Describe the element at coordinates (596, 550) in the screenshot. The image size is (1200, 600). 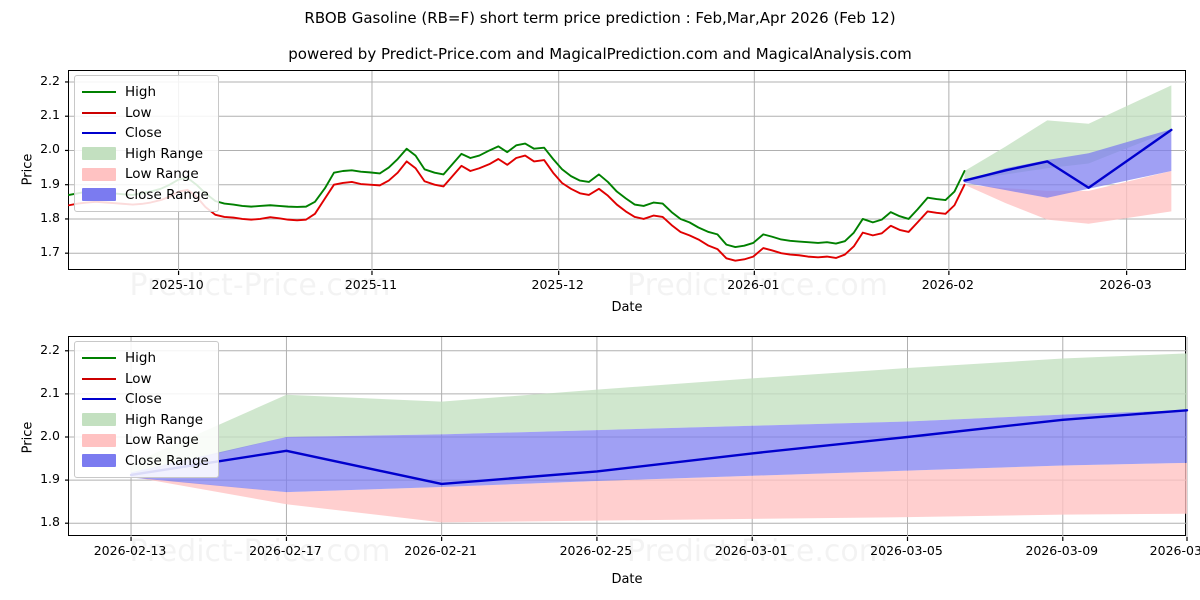
I see `x-tick-label: 2026-02-25` at that location.